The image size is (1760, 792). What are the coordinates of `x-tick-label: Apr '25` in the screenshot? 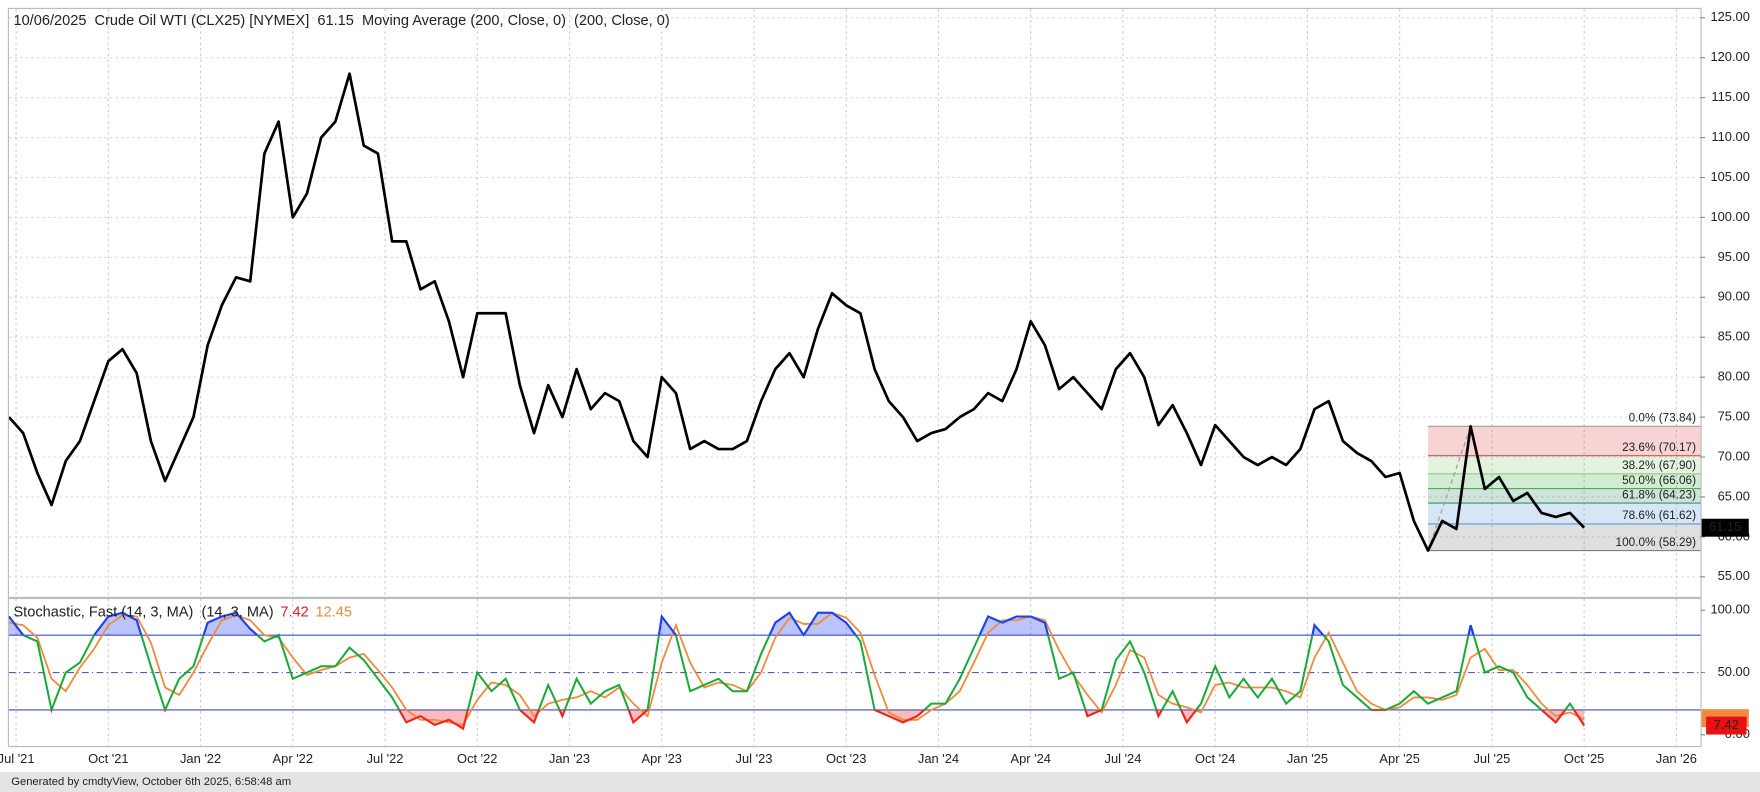 It's located at (1399, 758).